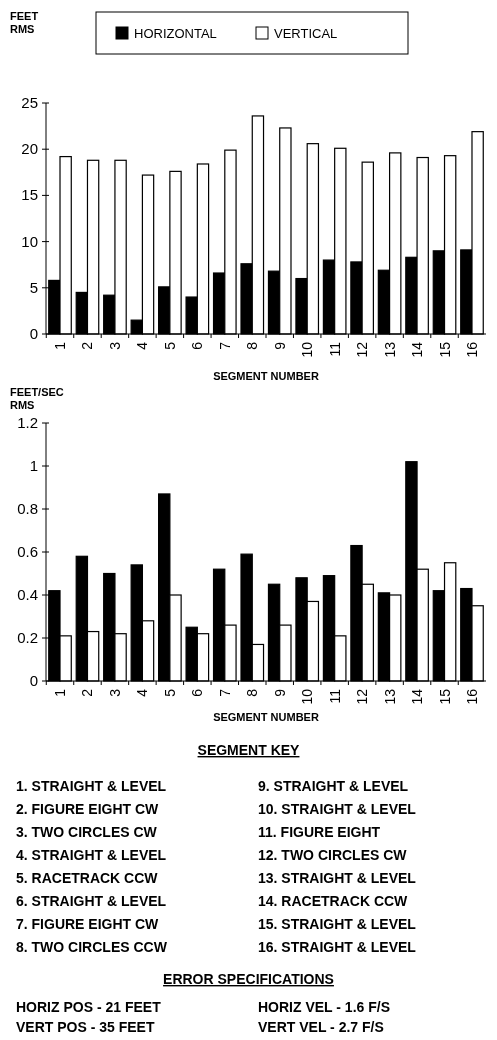 The image size is (497, 1040). Describe the element at coordinates (29, 102) in the screenshot. I see `y-tick-label: 25` at that location.